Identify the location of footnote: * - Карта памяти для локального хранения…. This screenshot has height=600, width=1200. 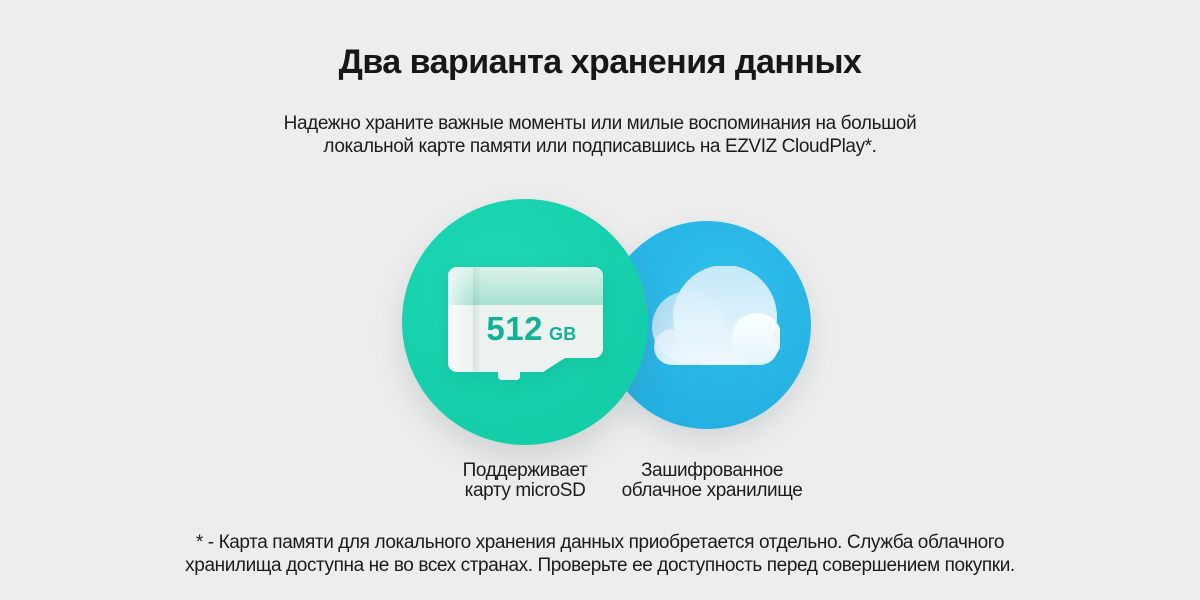
(600, 554).